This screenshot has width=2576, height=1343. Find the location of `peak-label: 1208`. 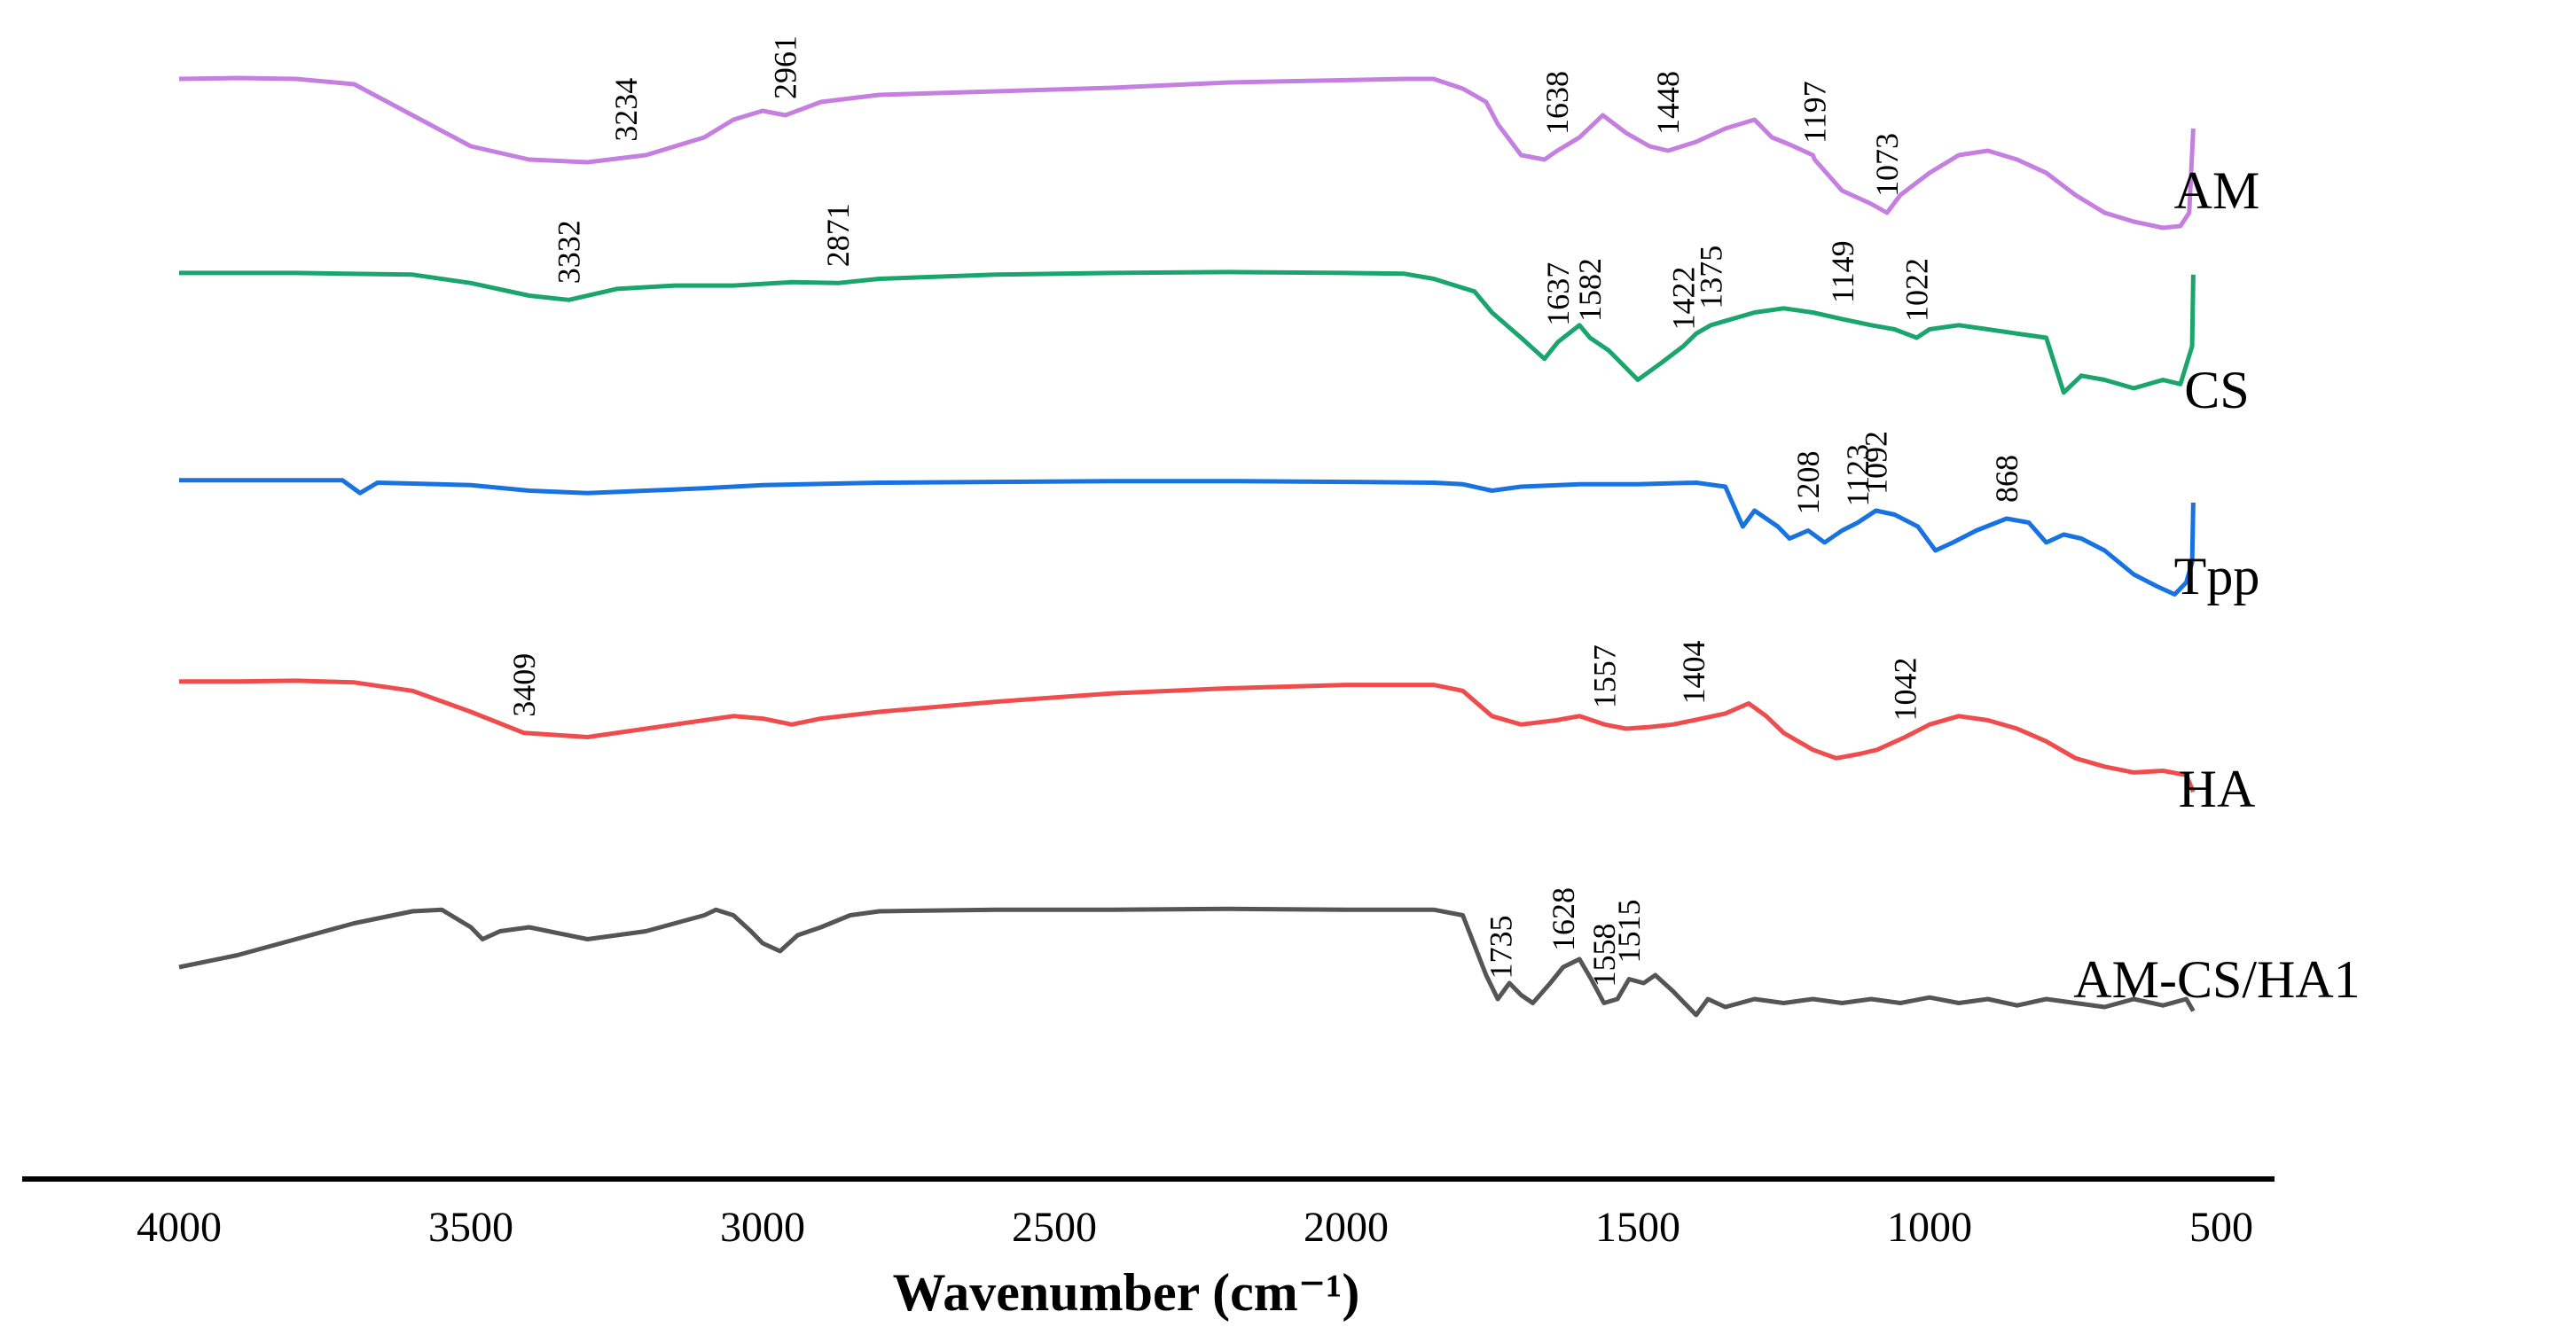

peak-label: 1208 is located at coordinates (1808, 483).